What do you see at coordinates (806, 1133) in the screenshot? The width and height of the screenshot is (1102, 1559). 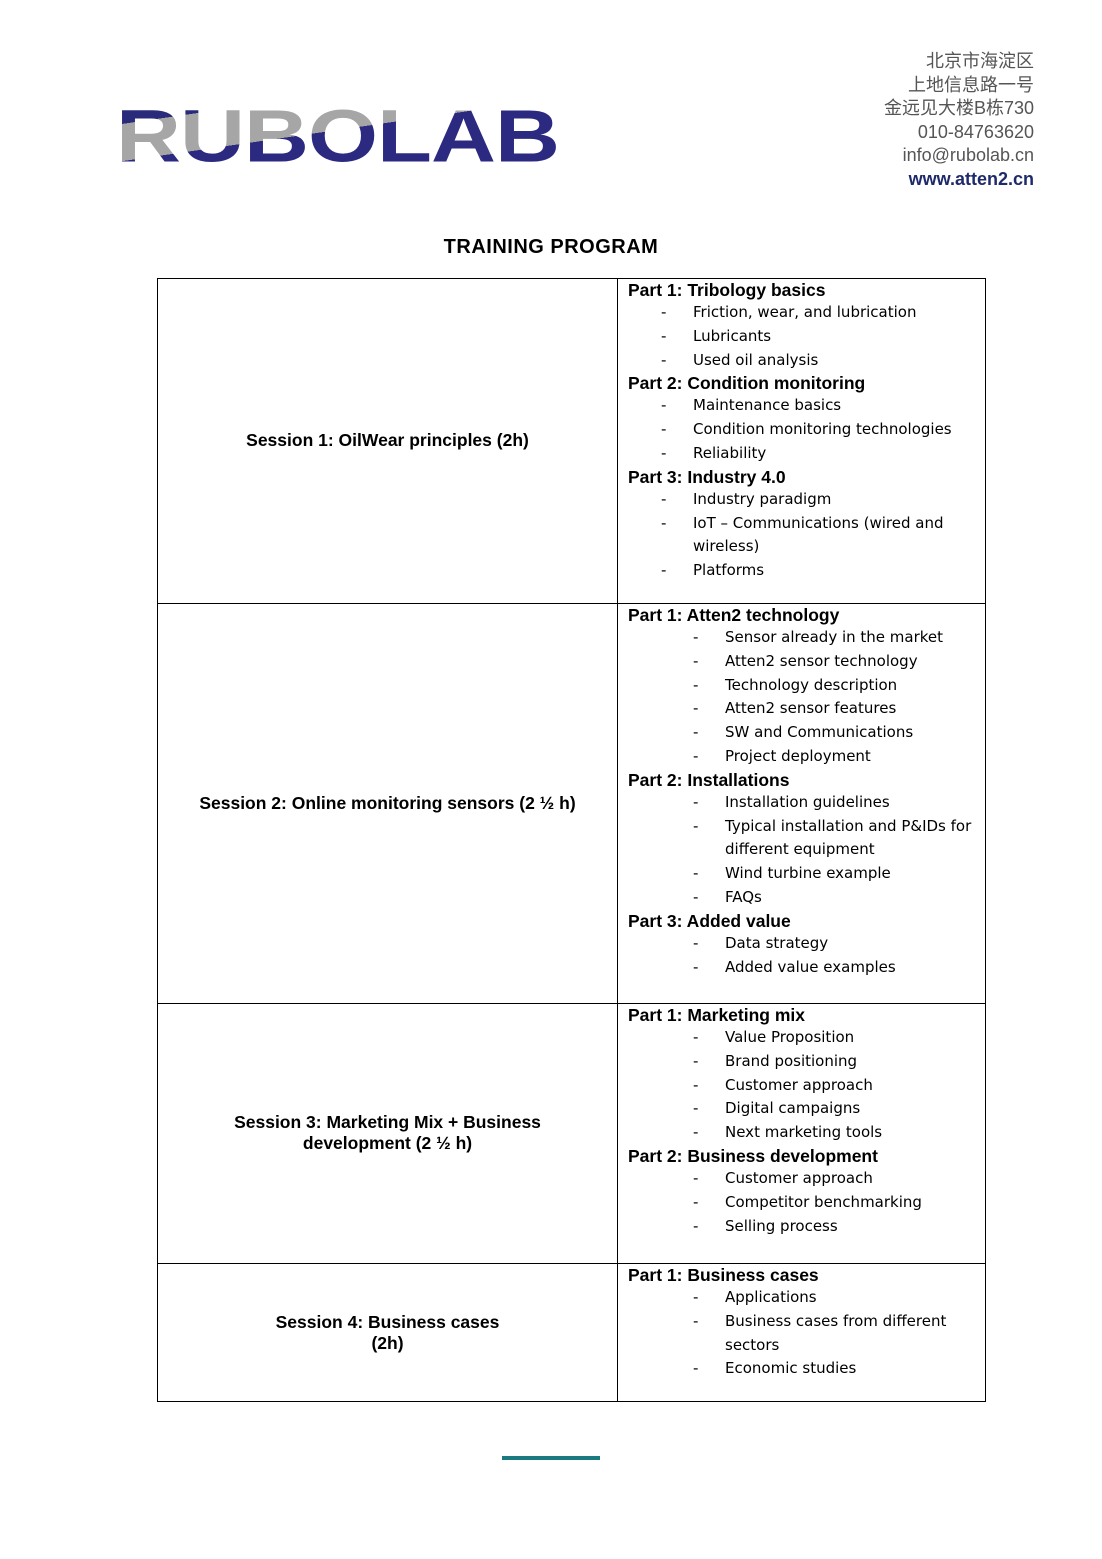 I see `list-item: - Next marketing tools` at bounding box center [806, 1133].